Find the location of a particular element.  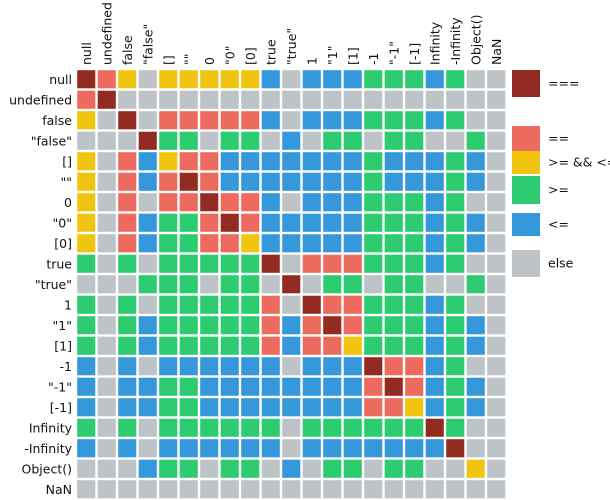

column-label: "1" is located at coordinates (332, 55).